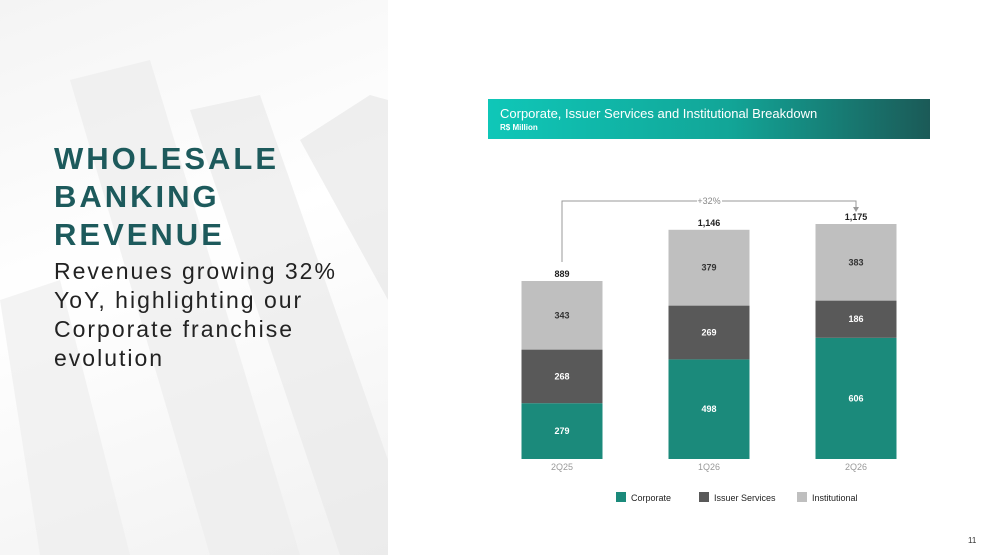  I want to click on annotation: +32%, so click(708, 201).